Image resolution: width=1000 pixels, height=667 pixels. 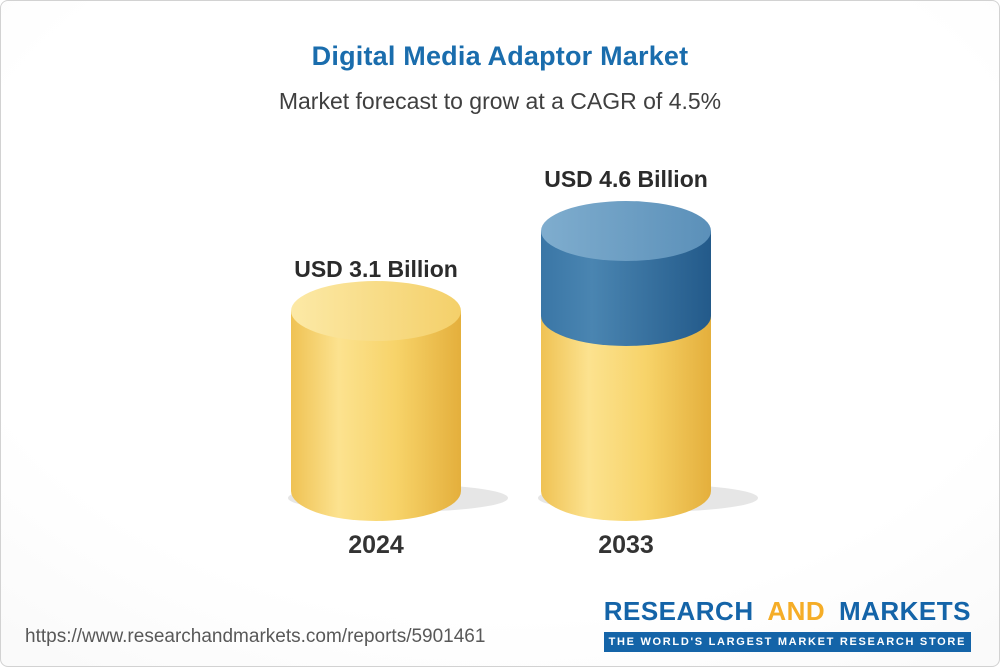 What do you see at coordinates (376, 401) in the screenshot?
I see `cylinder-bar-2024` at bounding box center [376, 401].